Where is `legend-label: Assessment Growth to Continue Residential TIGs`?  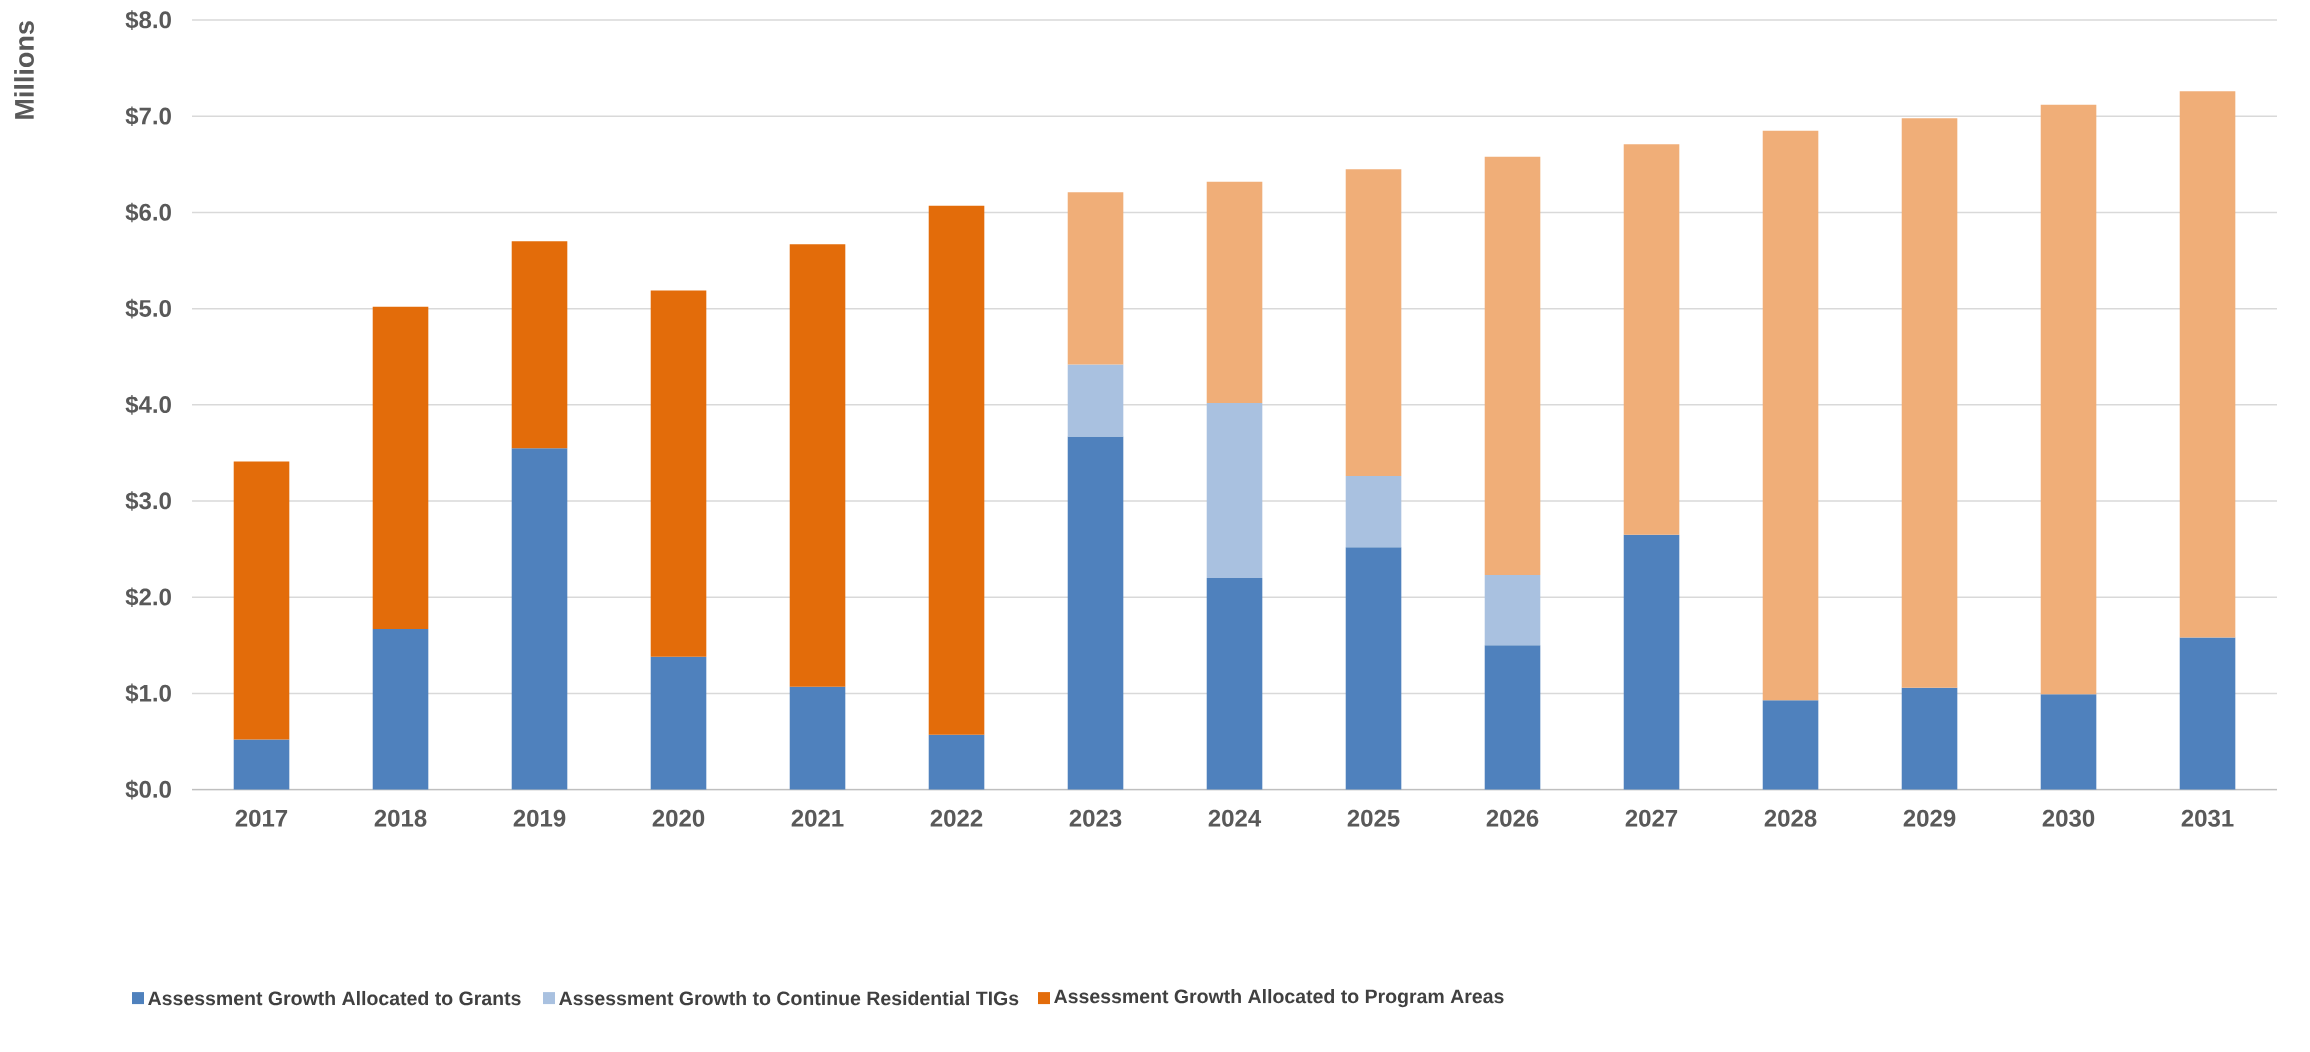 legend-label: Assessment Growth to Continue Residential TIGs is located at coordinates (789, 998).